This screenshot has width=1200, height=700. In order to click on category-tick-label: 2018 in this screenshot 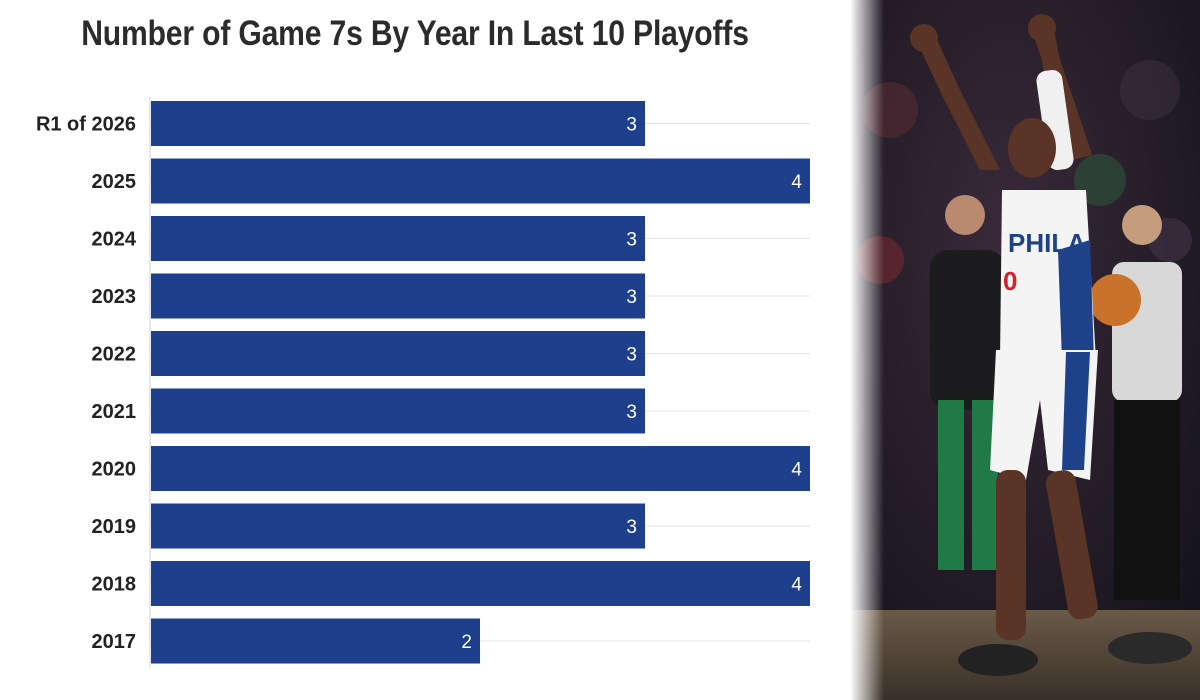, I will do `click(114, 585)`.